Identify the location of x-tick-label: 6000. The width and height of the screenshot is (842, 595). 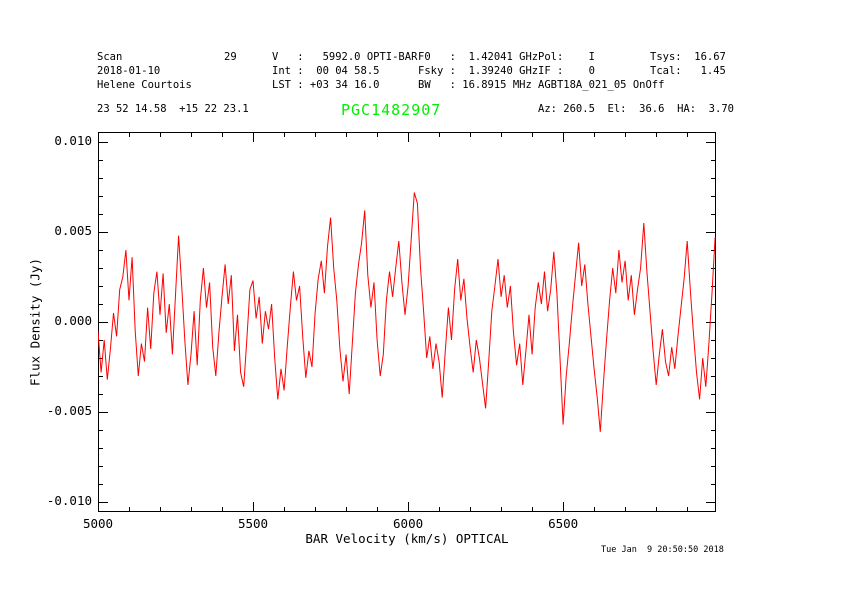
(408, 523).